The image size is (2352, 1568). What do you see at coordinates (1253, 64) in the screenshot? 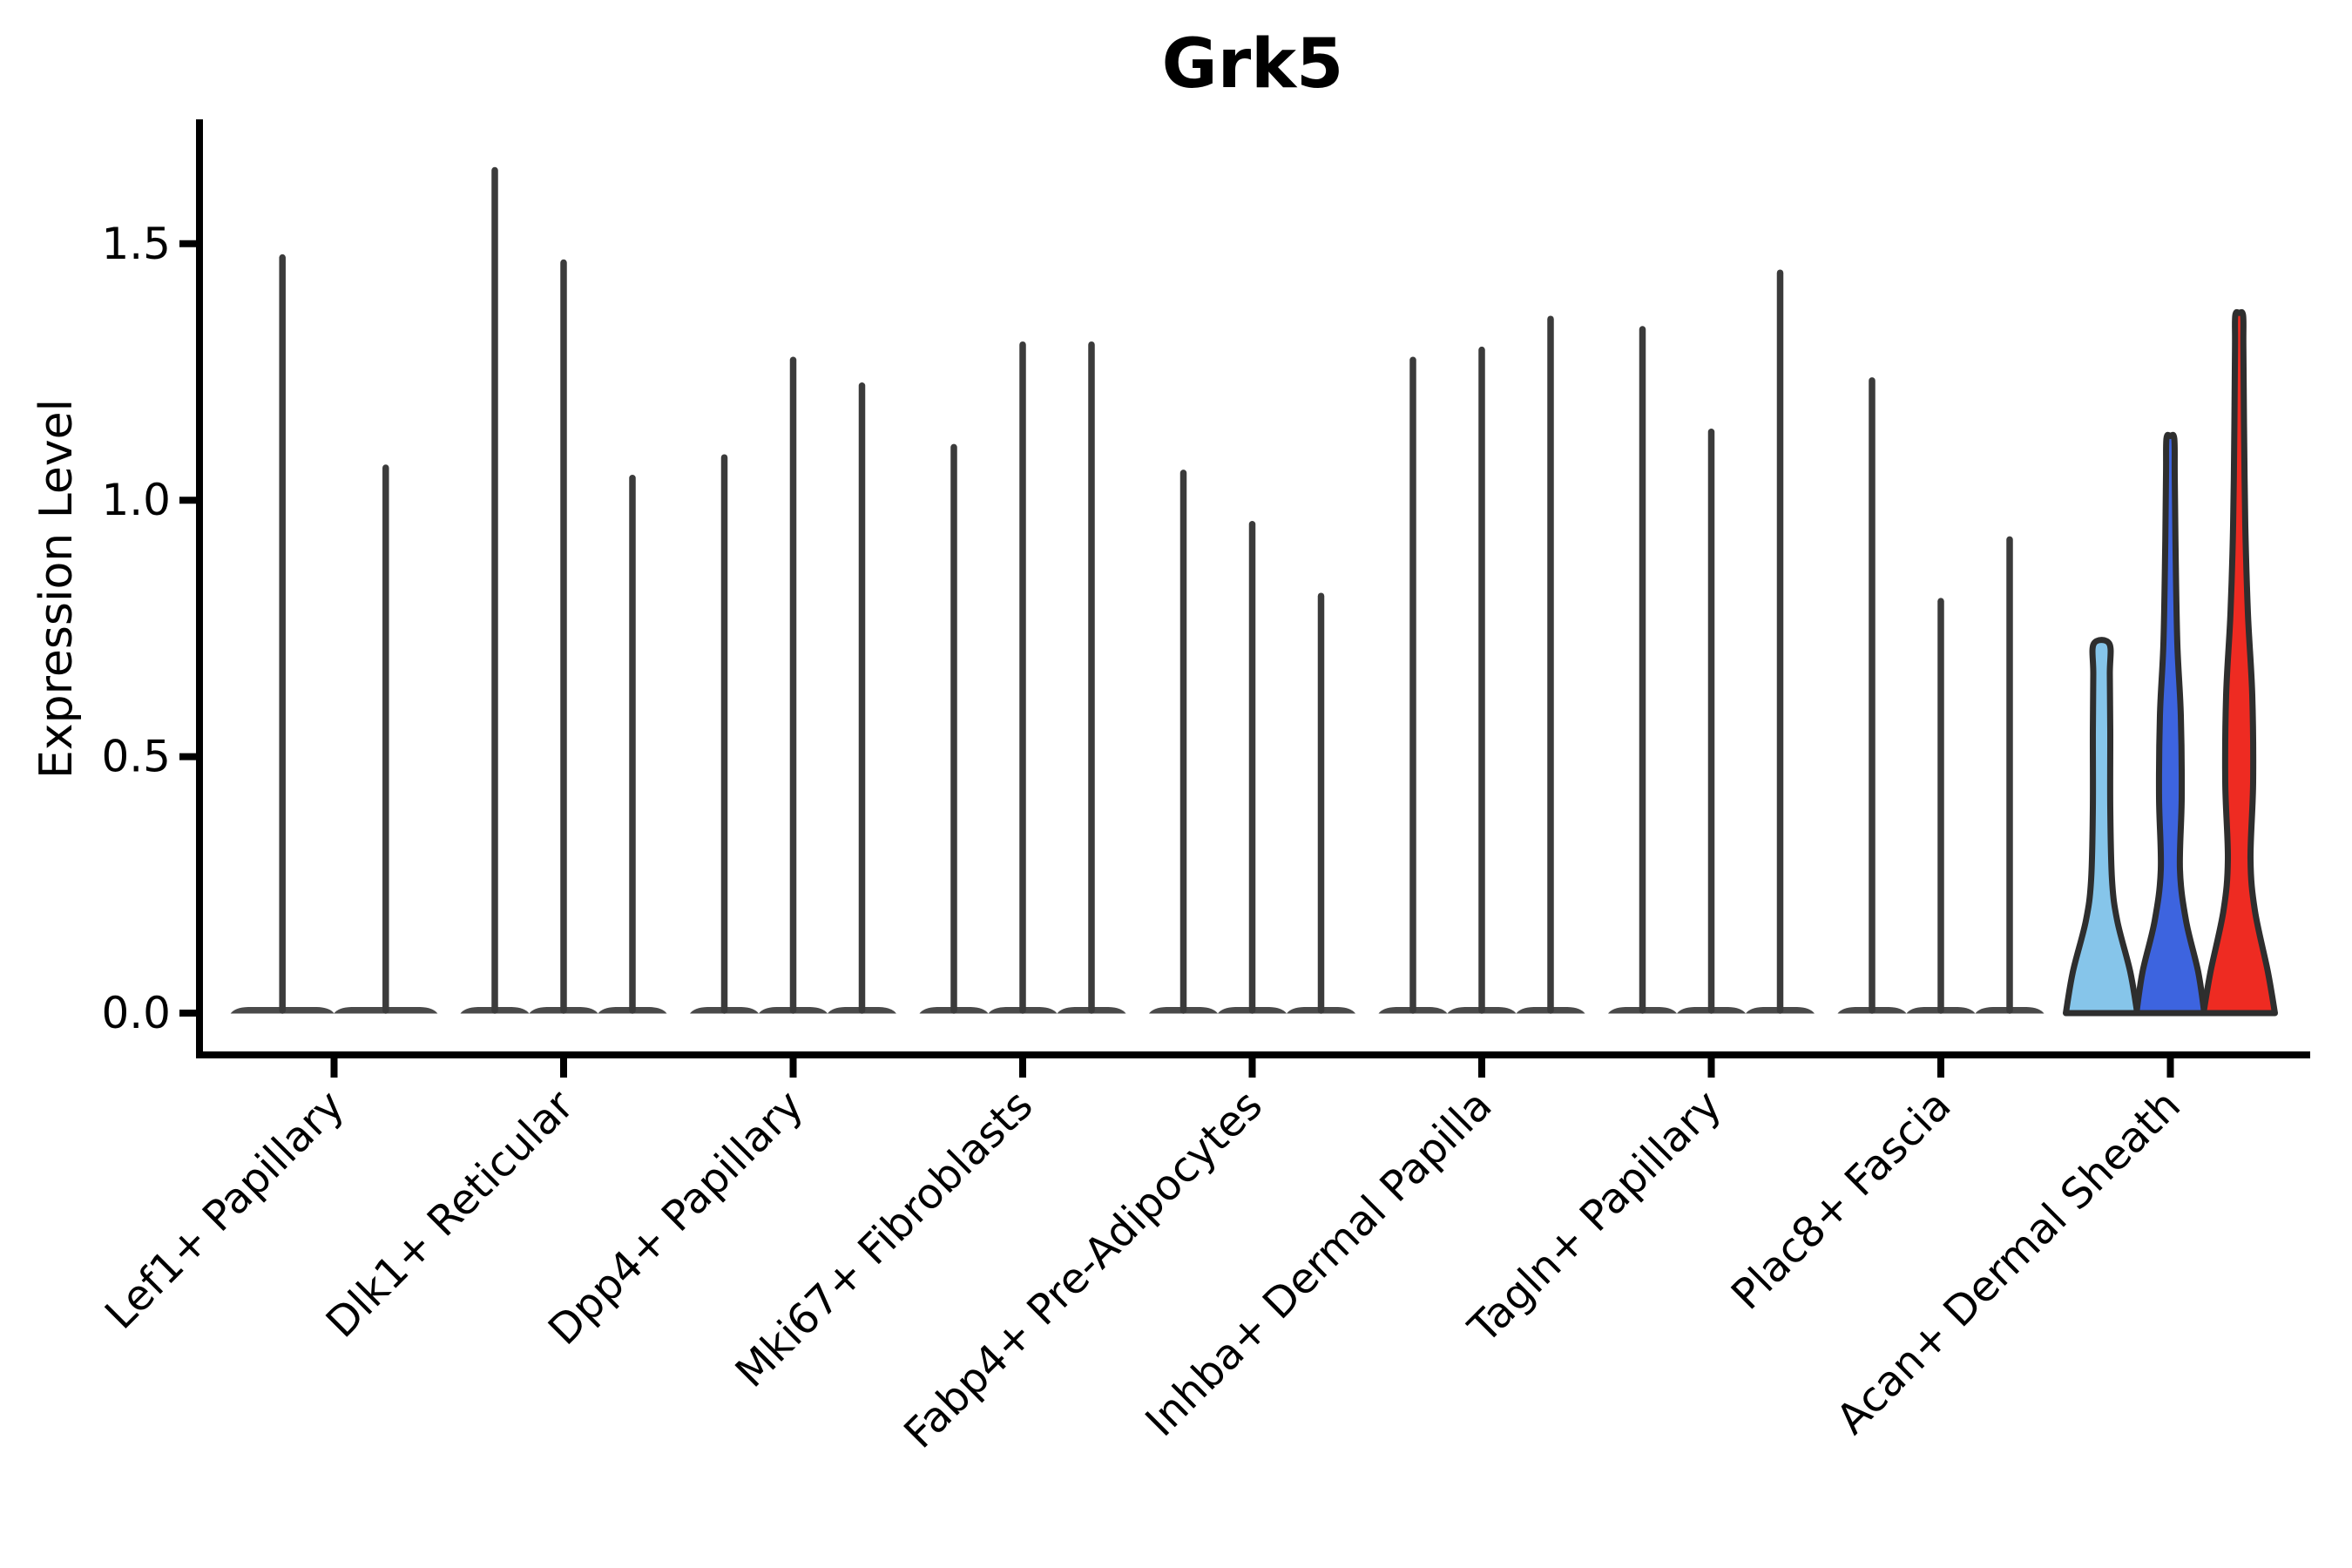
I see `chart-title: Grk5` at bounding box center [1253, 64].